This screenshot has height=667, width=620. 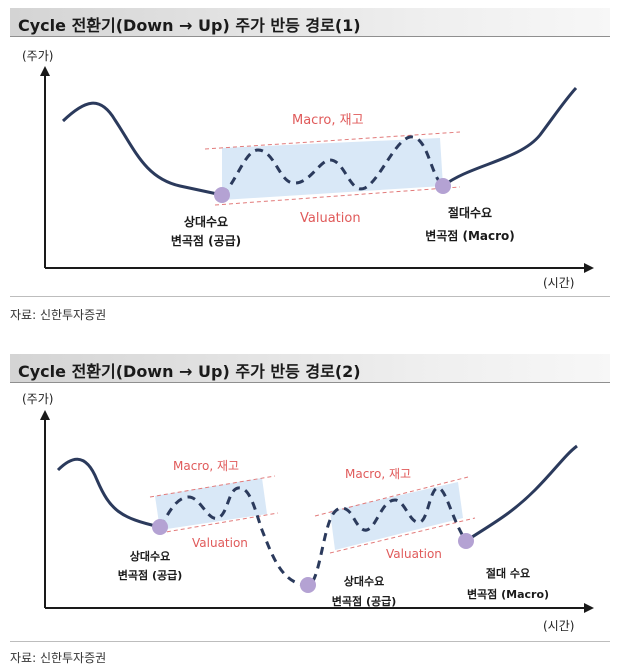 I want to click on panel1-band, so click(x=332, y=169).